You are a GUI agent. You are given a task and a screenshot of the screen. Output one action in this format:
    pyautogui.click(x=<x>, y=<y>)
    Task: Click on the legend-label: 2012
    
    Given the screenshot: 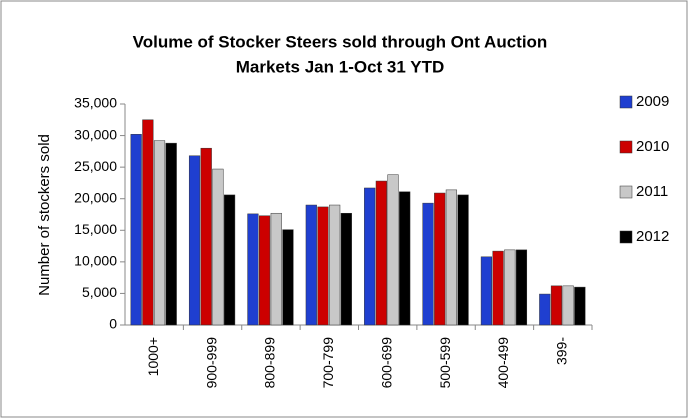 What is the action you would take?
    pyautogui.click(x=652, y=236)
    